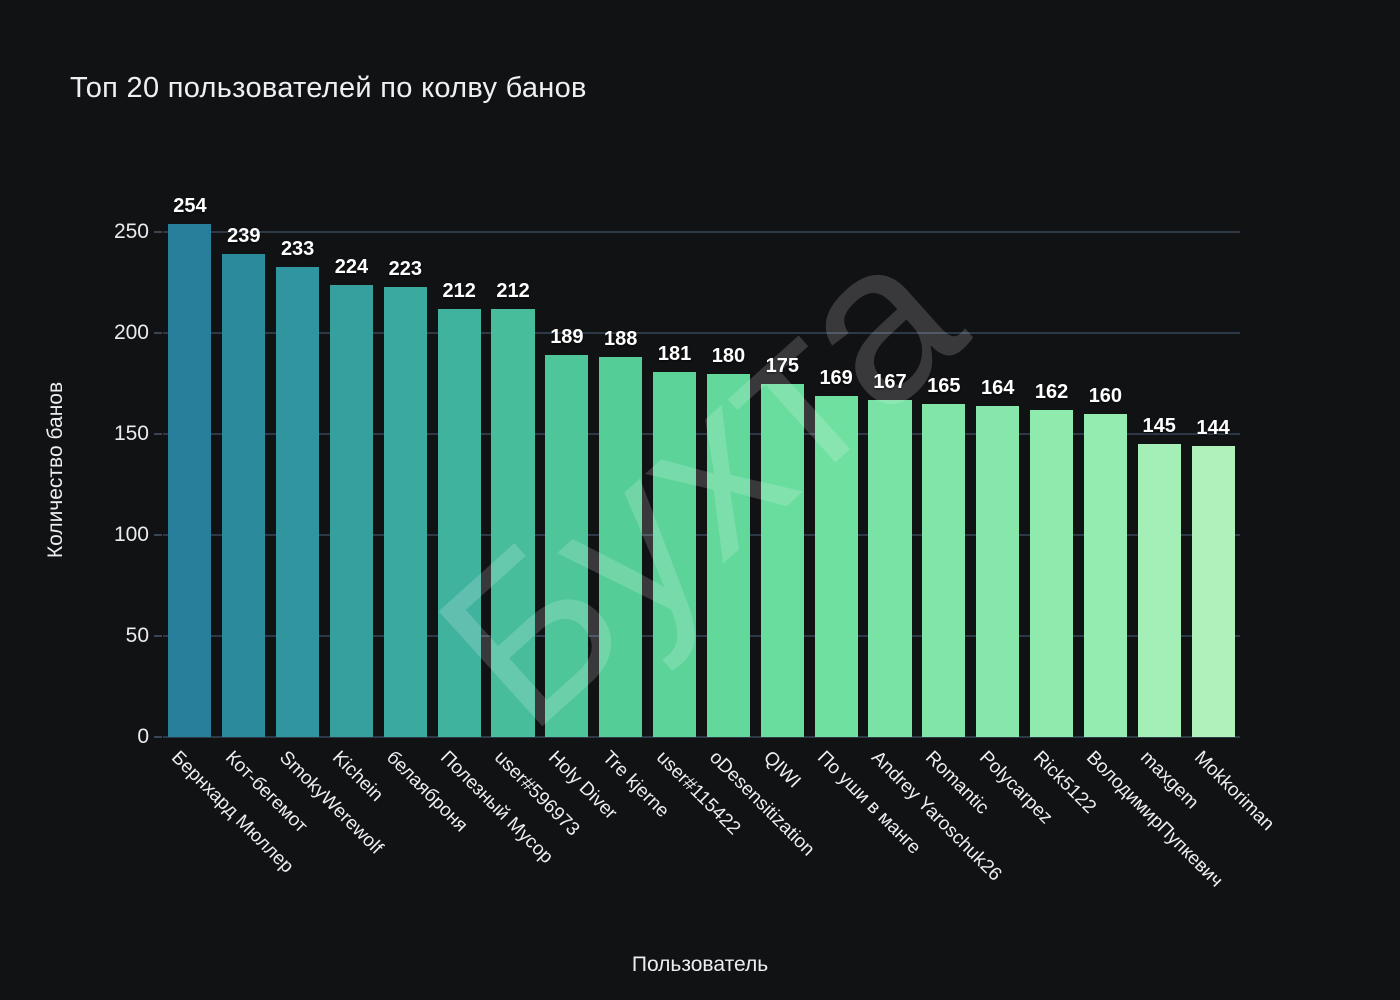 The width and height of the screenshot is (1400, 1000). Describe the element at coordinates (674, 353) in the screenshot. I see `bar-value-label: 181` at that location.